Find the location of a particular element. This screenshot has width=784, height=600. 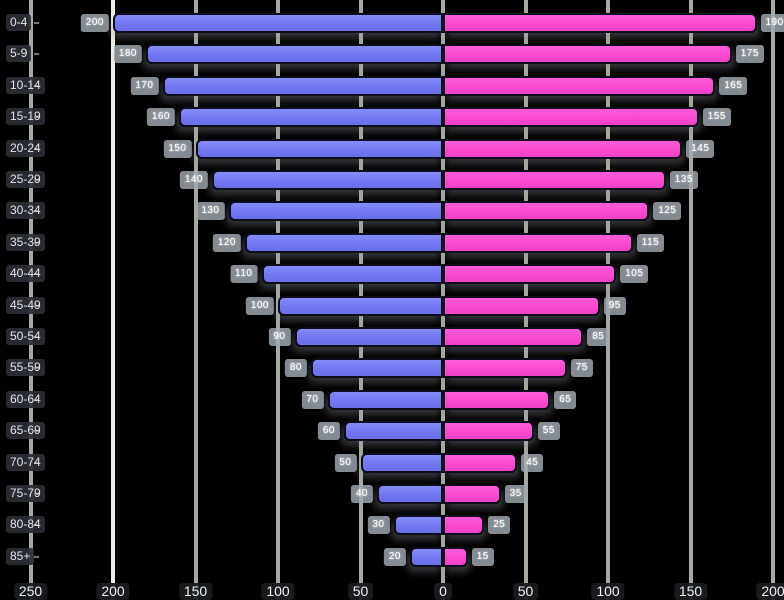

value-label-left: 170 is located at coordinates (144, 85).